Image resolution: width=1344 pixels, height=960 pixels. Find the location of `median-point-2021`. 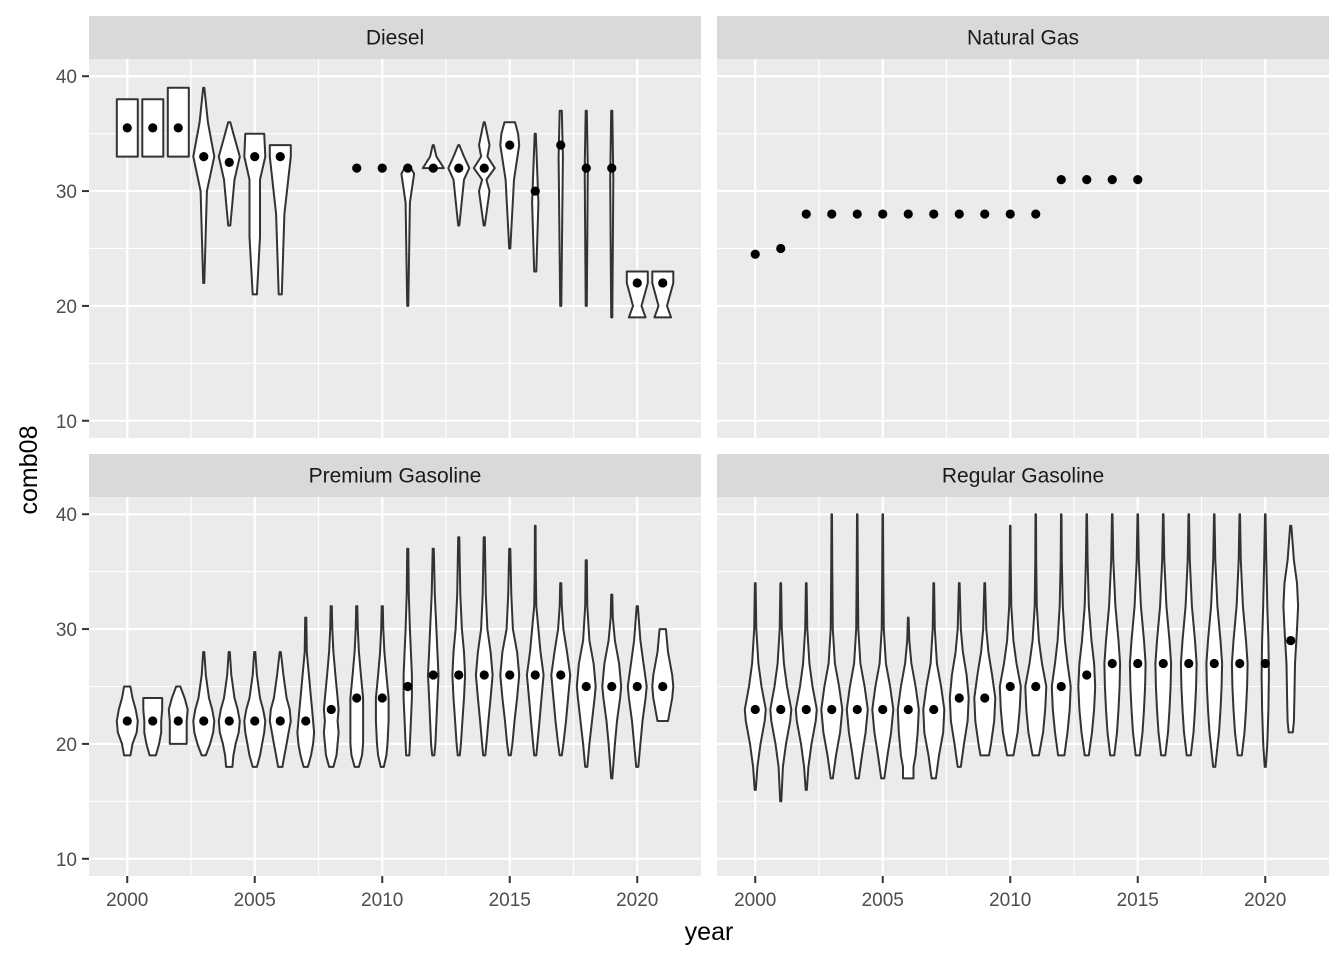

median-point-2021 is located at coordinates (1291, 640).